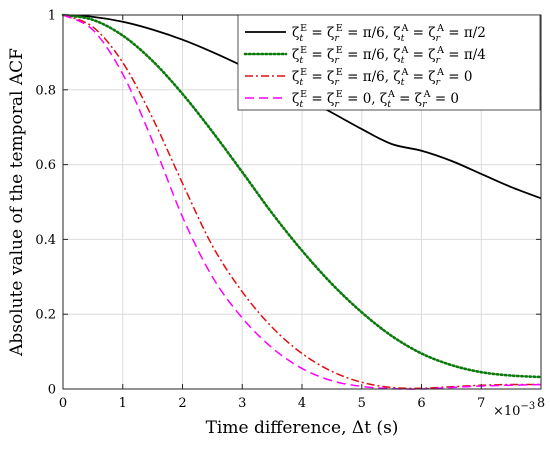 The width and height of the screenshot is (550, 449). What do you see at coordinates (302, 428) in the screenshot?
I see `x-axis-label: Time difference, Δt (s)` at bounding box center [302, 428].